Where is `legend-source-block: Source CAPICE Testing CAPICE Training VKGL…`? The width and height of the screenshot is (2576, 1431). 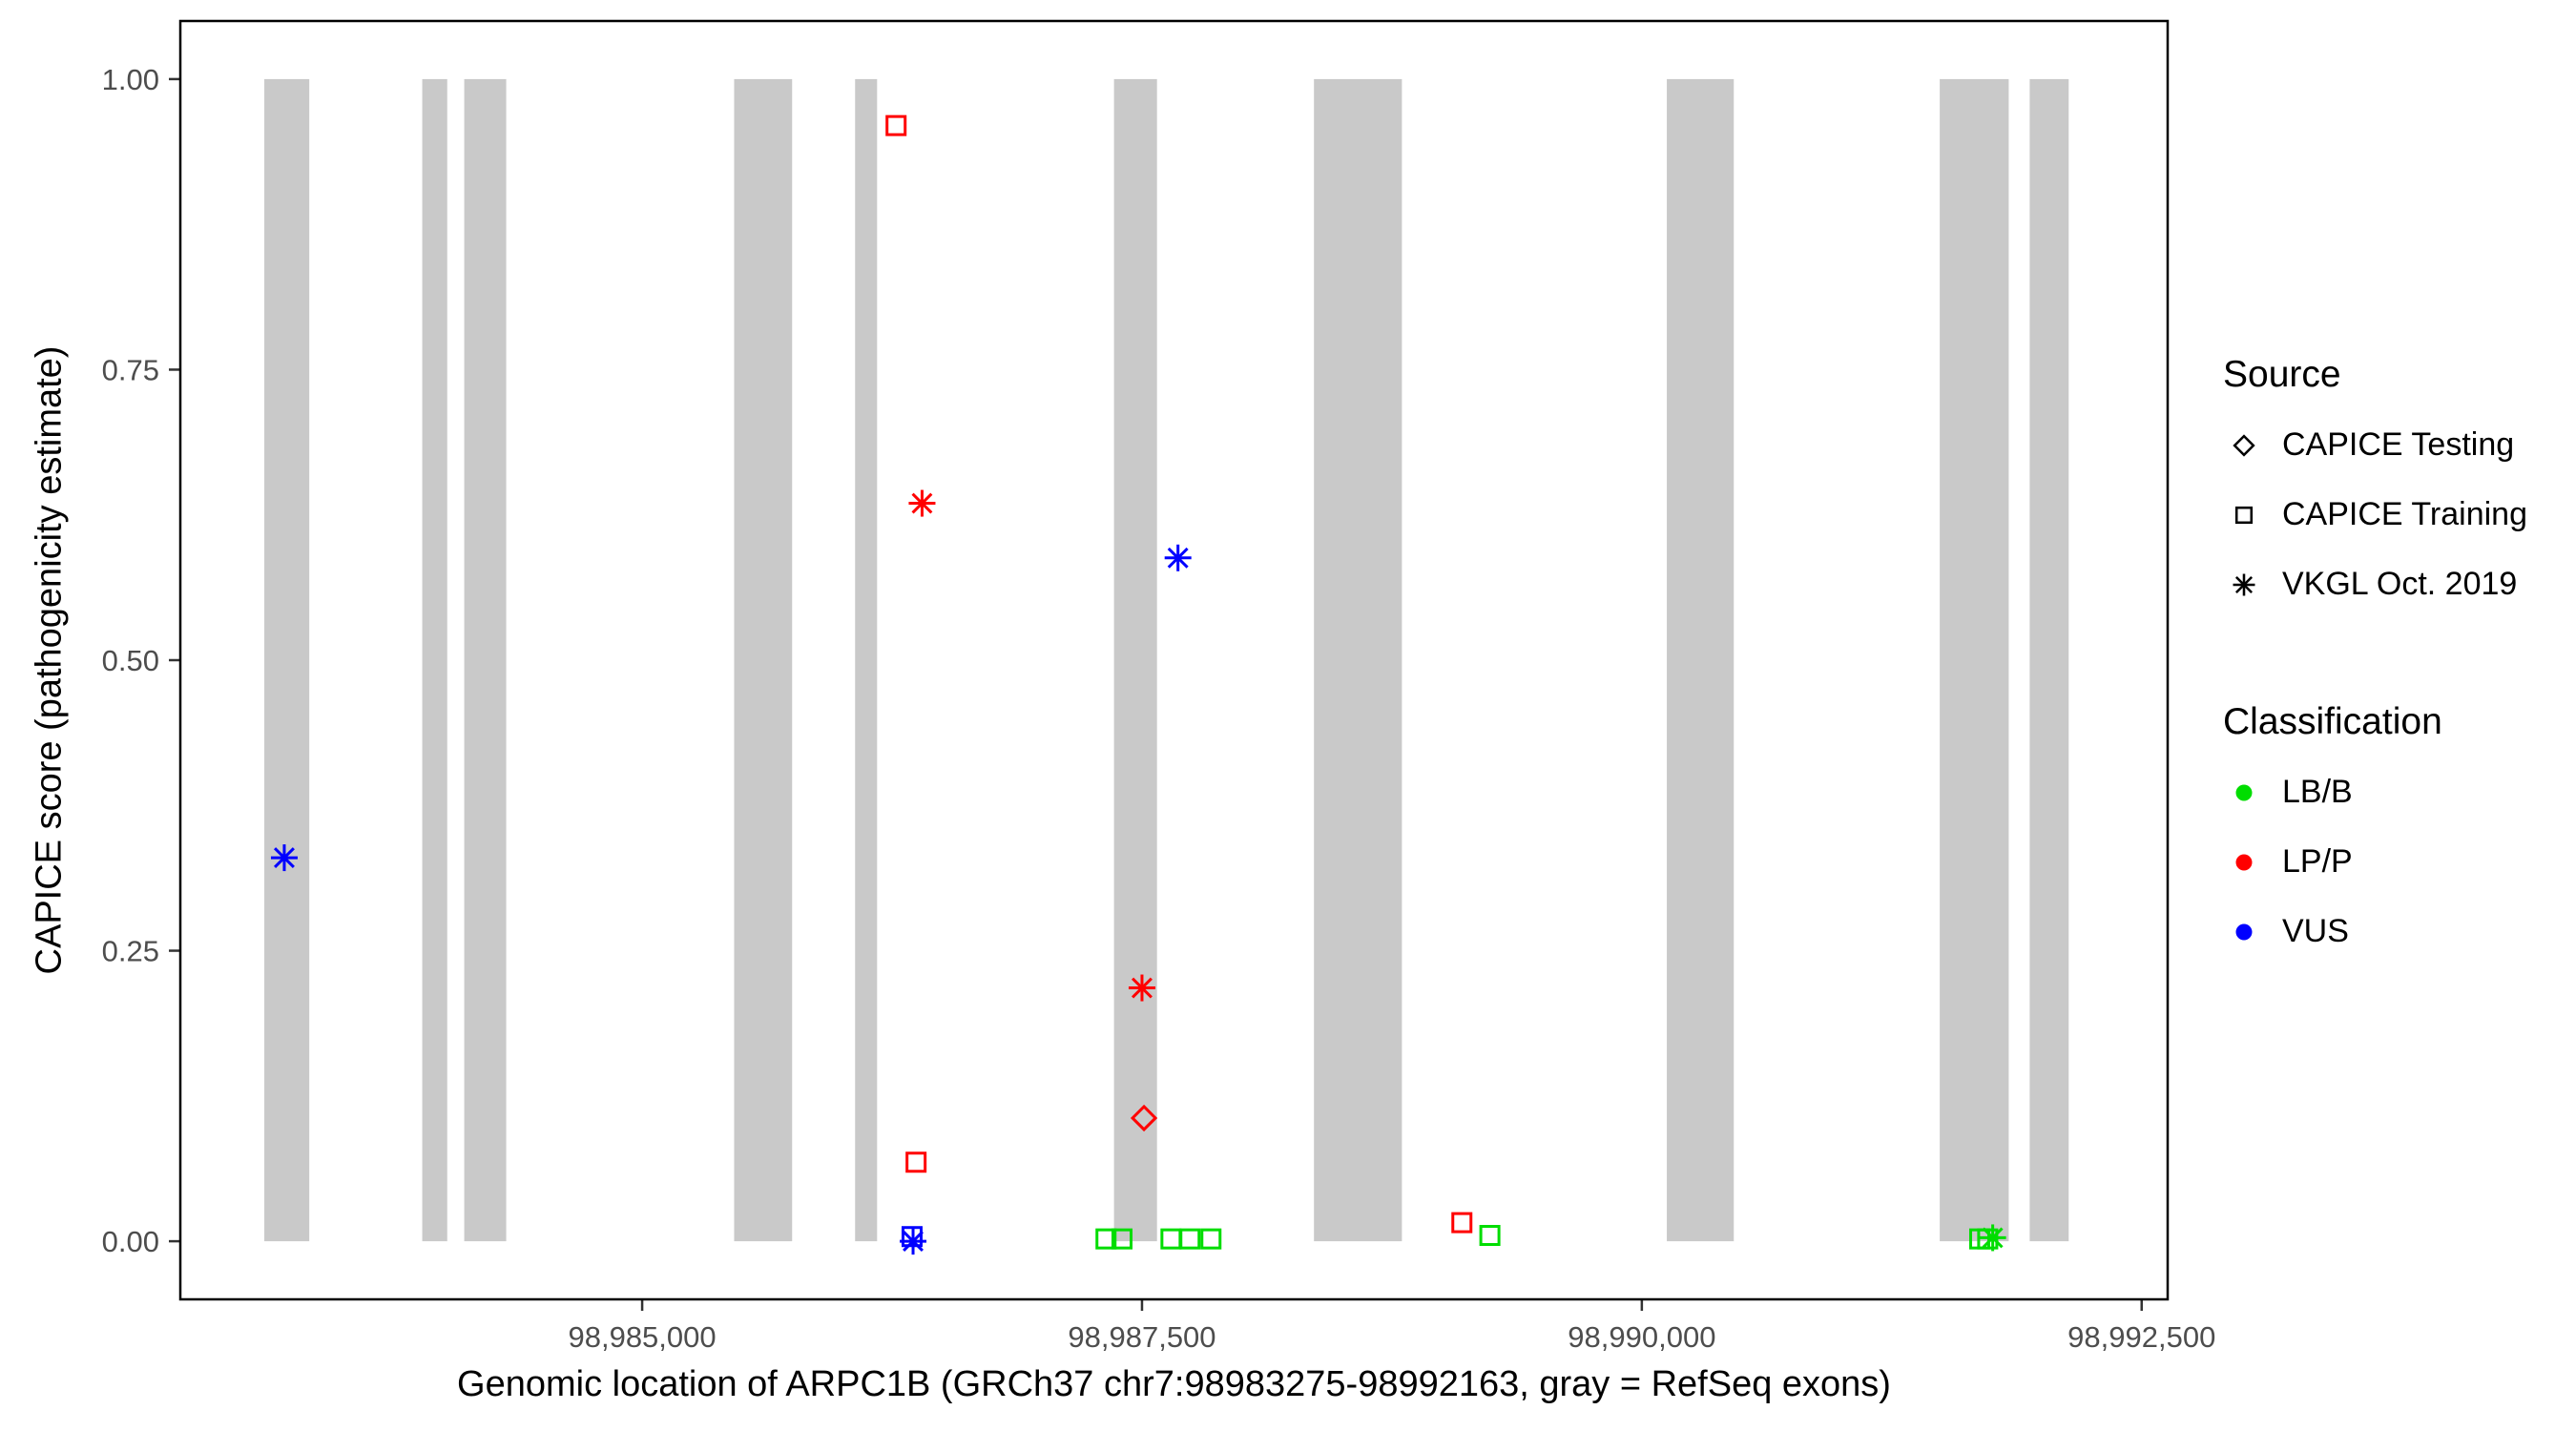
legend-source-block: Source CAPICE Testing CAPICE Training VKGL… is located at coordinates (2375, 486).